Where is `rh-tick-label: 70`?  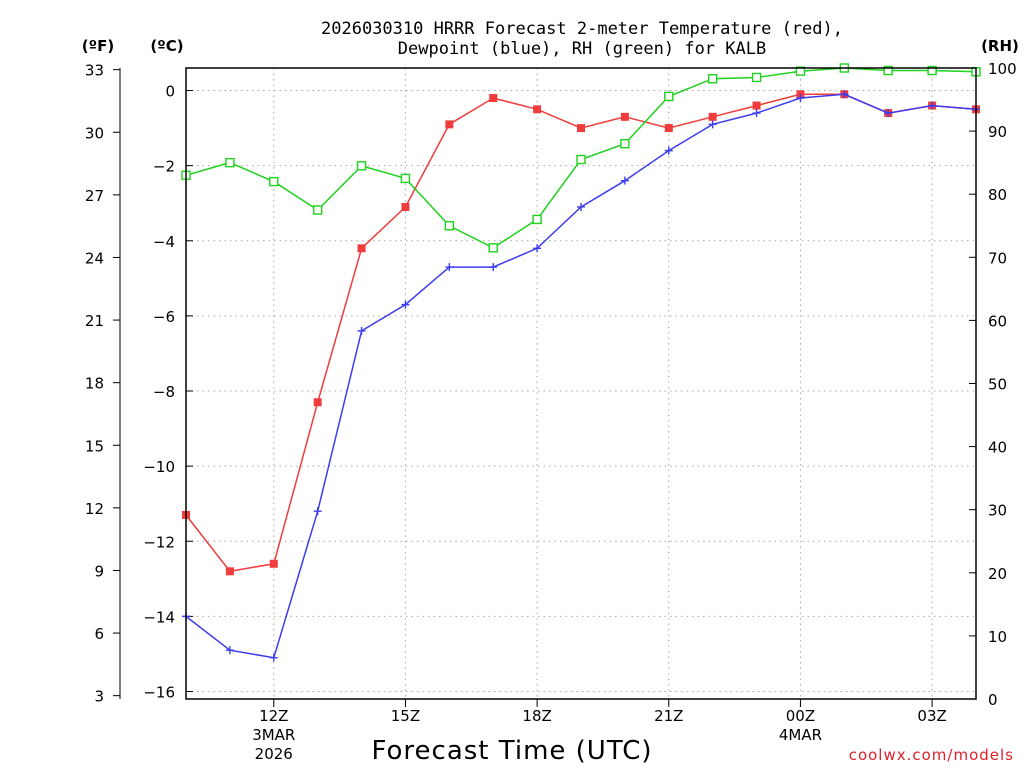
rh-tick-label: 70 is located at coordinates (997, 258).